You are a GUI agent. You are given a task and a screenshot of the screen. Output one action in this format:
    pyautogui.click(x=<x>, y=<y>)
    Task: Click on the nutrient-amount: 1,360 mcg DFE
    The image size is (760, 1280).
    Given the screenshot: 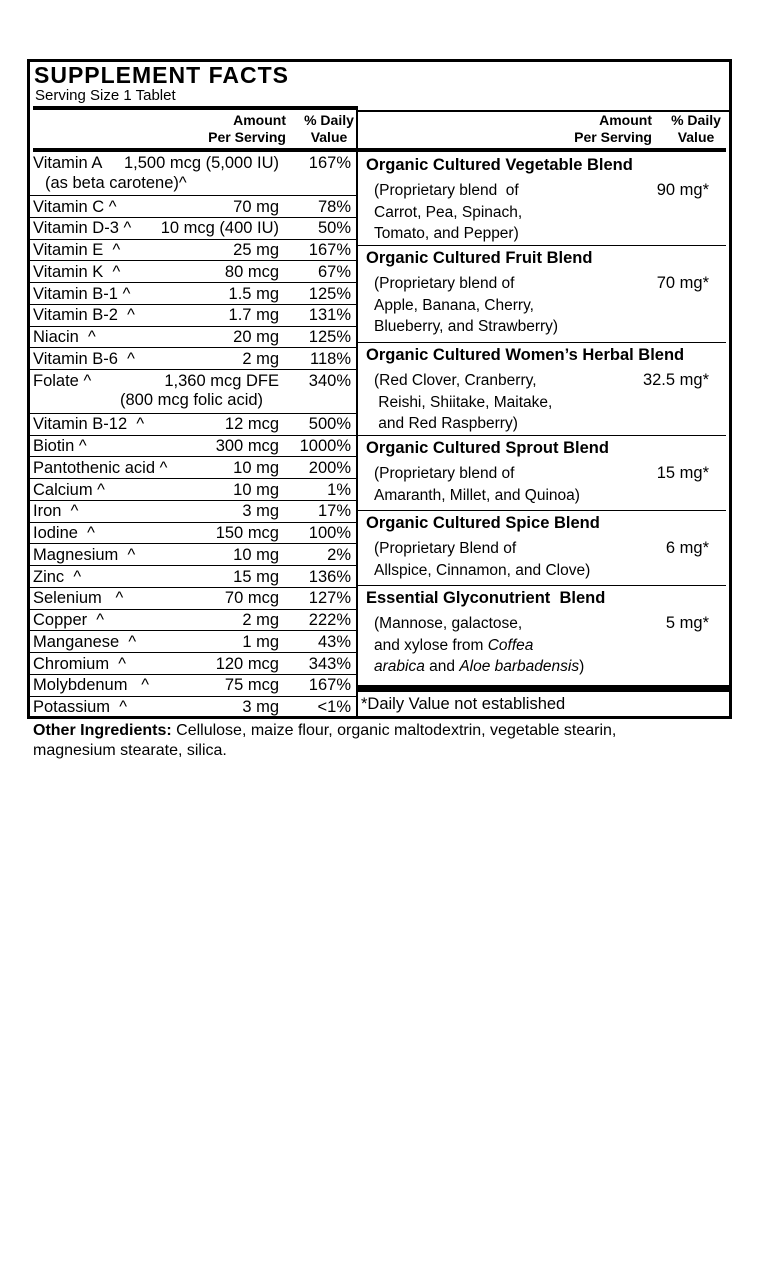 What is the action you would take?
    pyautogui.click(x=221, y=380)
    